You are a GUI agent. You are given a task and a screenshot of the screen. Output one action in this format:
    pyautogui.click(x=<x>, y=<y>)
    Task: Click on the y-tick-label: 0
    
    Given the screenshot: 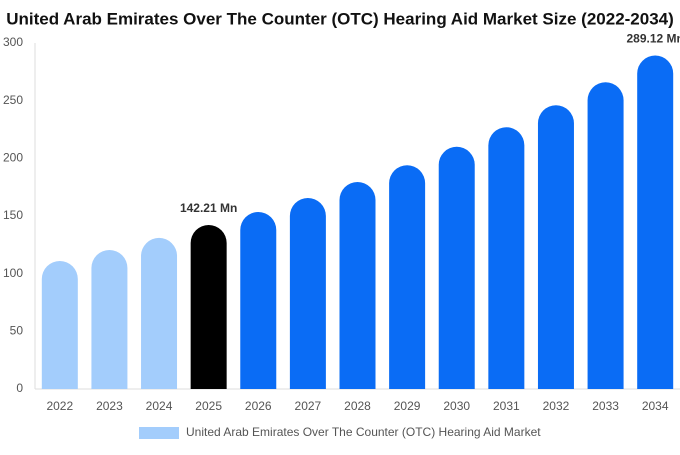 What is the action you would take?
    pyautogui.click(x=19, y=388)
    